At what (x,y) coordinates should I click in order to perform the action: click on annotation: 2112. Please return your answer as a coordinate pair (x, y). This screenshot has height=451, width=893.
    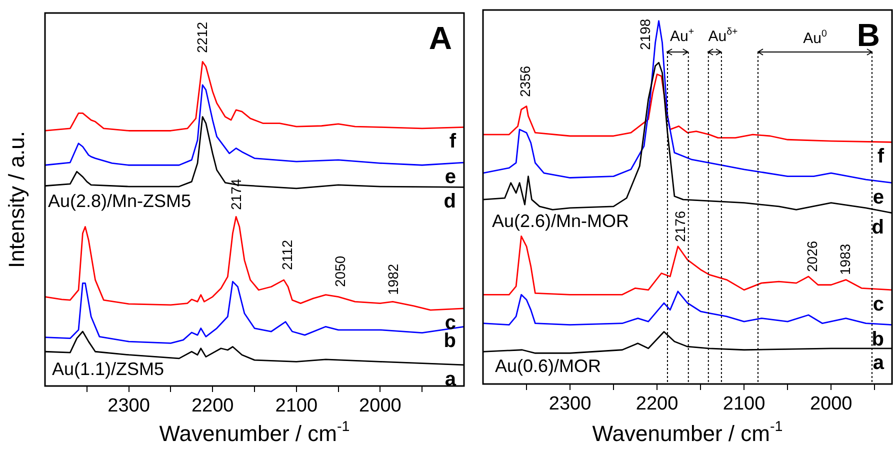
    Looking at the image, I should click on (287, 255).